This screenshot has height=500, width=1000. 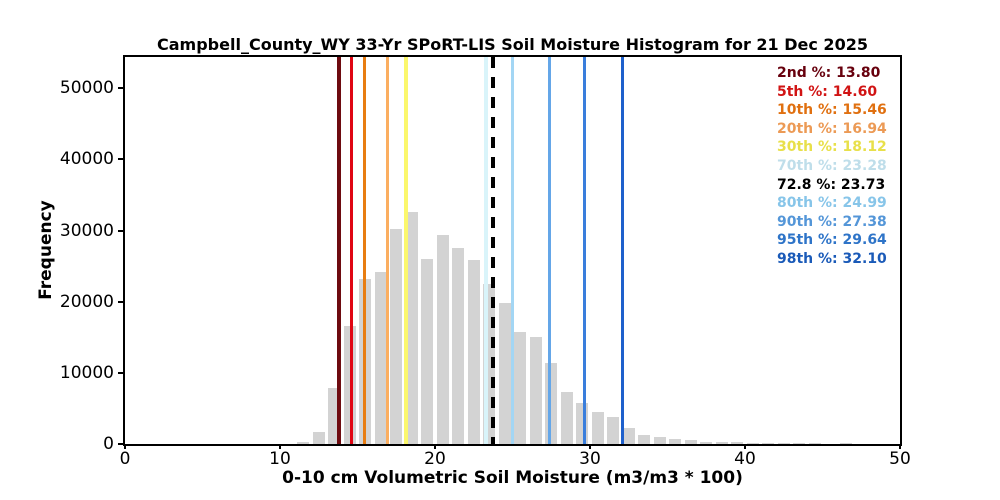 I want to click on x-tick-label: 0, so click(x=125, y=459).